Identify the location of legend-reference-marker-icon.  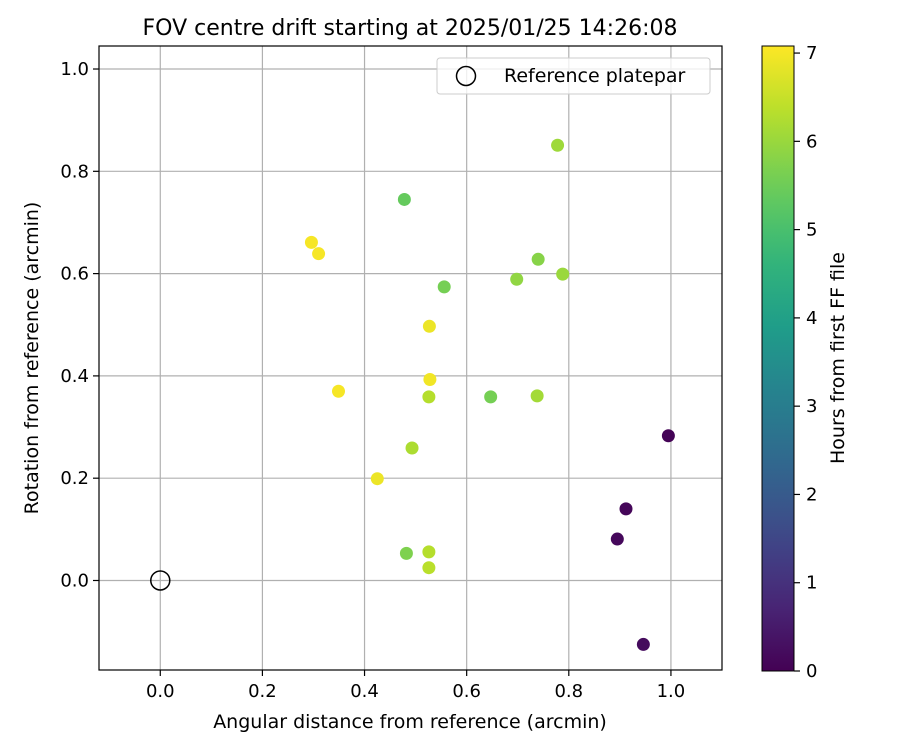
(466, 76).